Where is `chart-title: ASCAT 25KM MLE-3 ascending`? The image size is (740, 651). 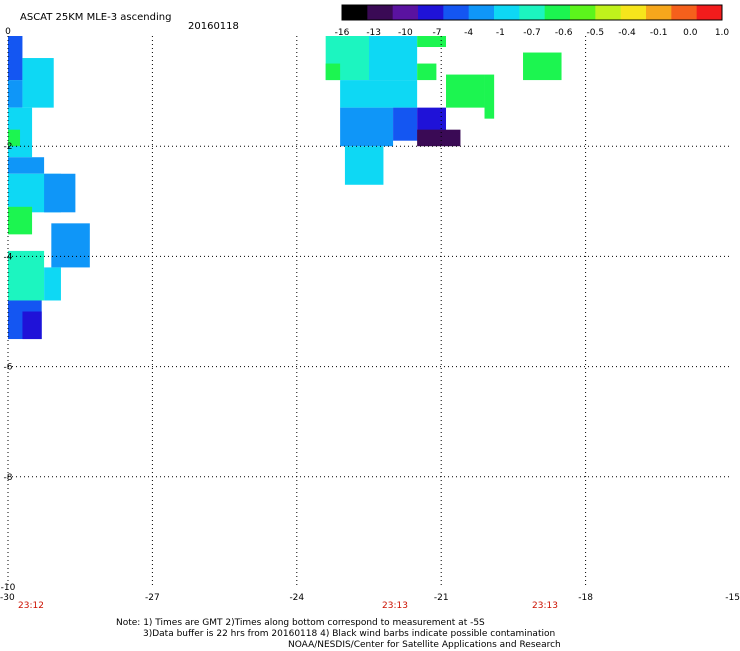
chart-title: ASCAT 25KM MLE-3 ascending is located at coordinates (95, 17).